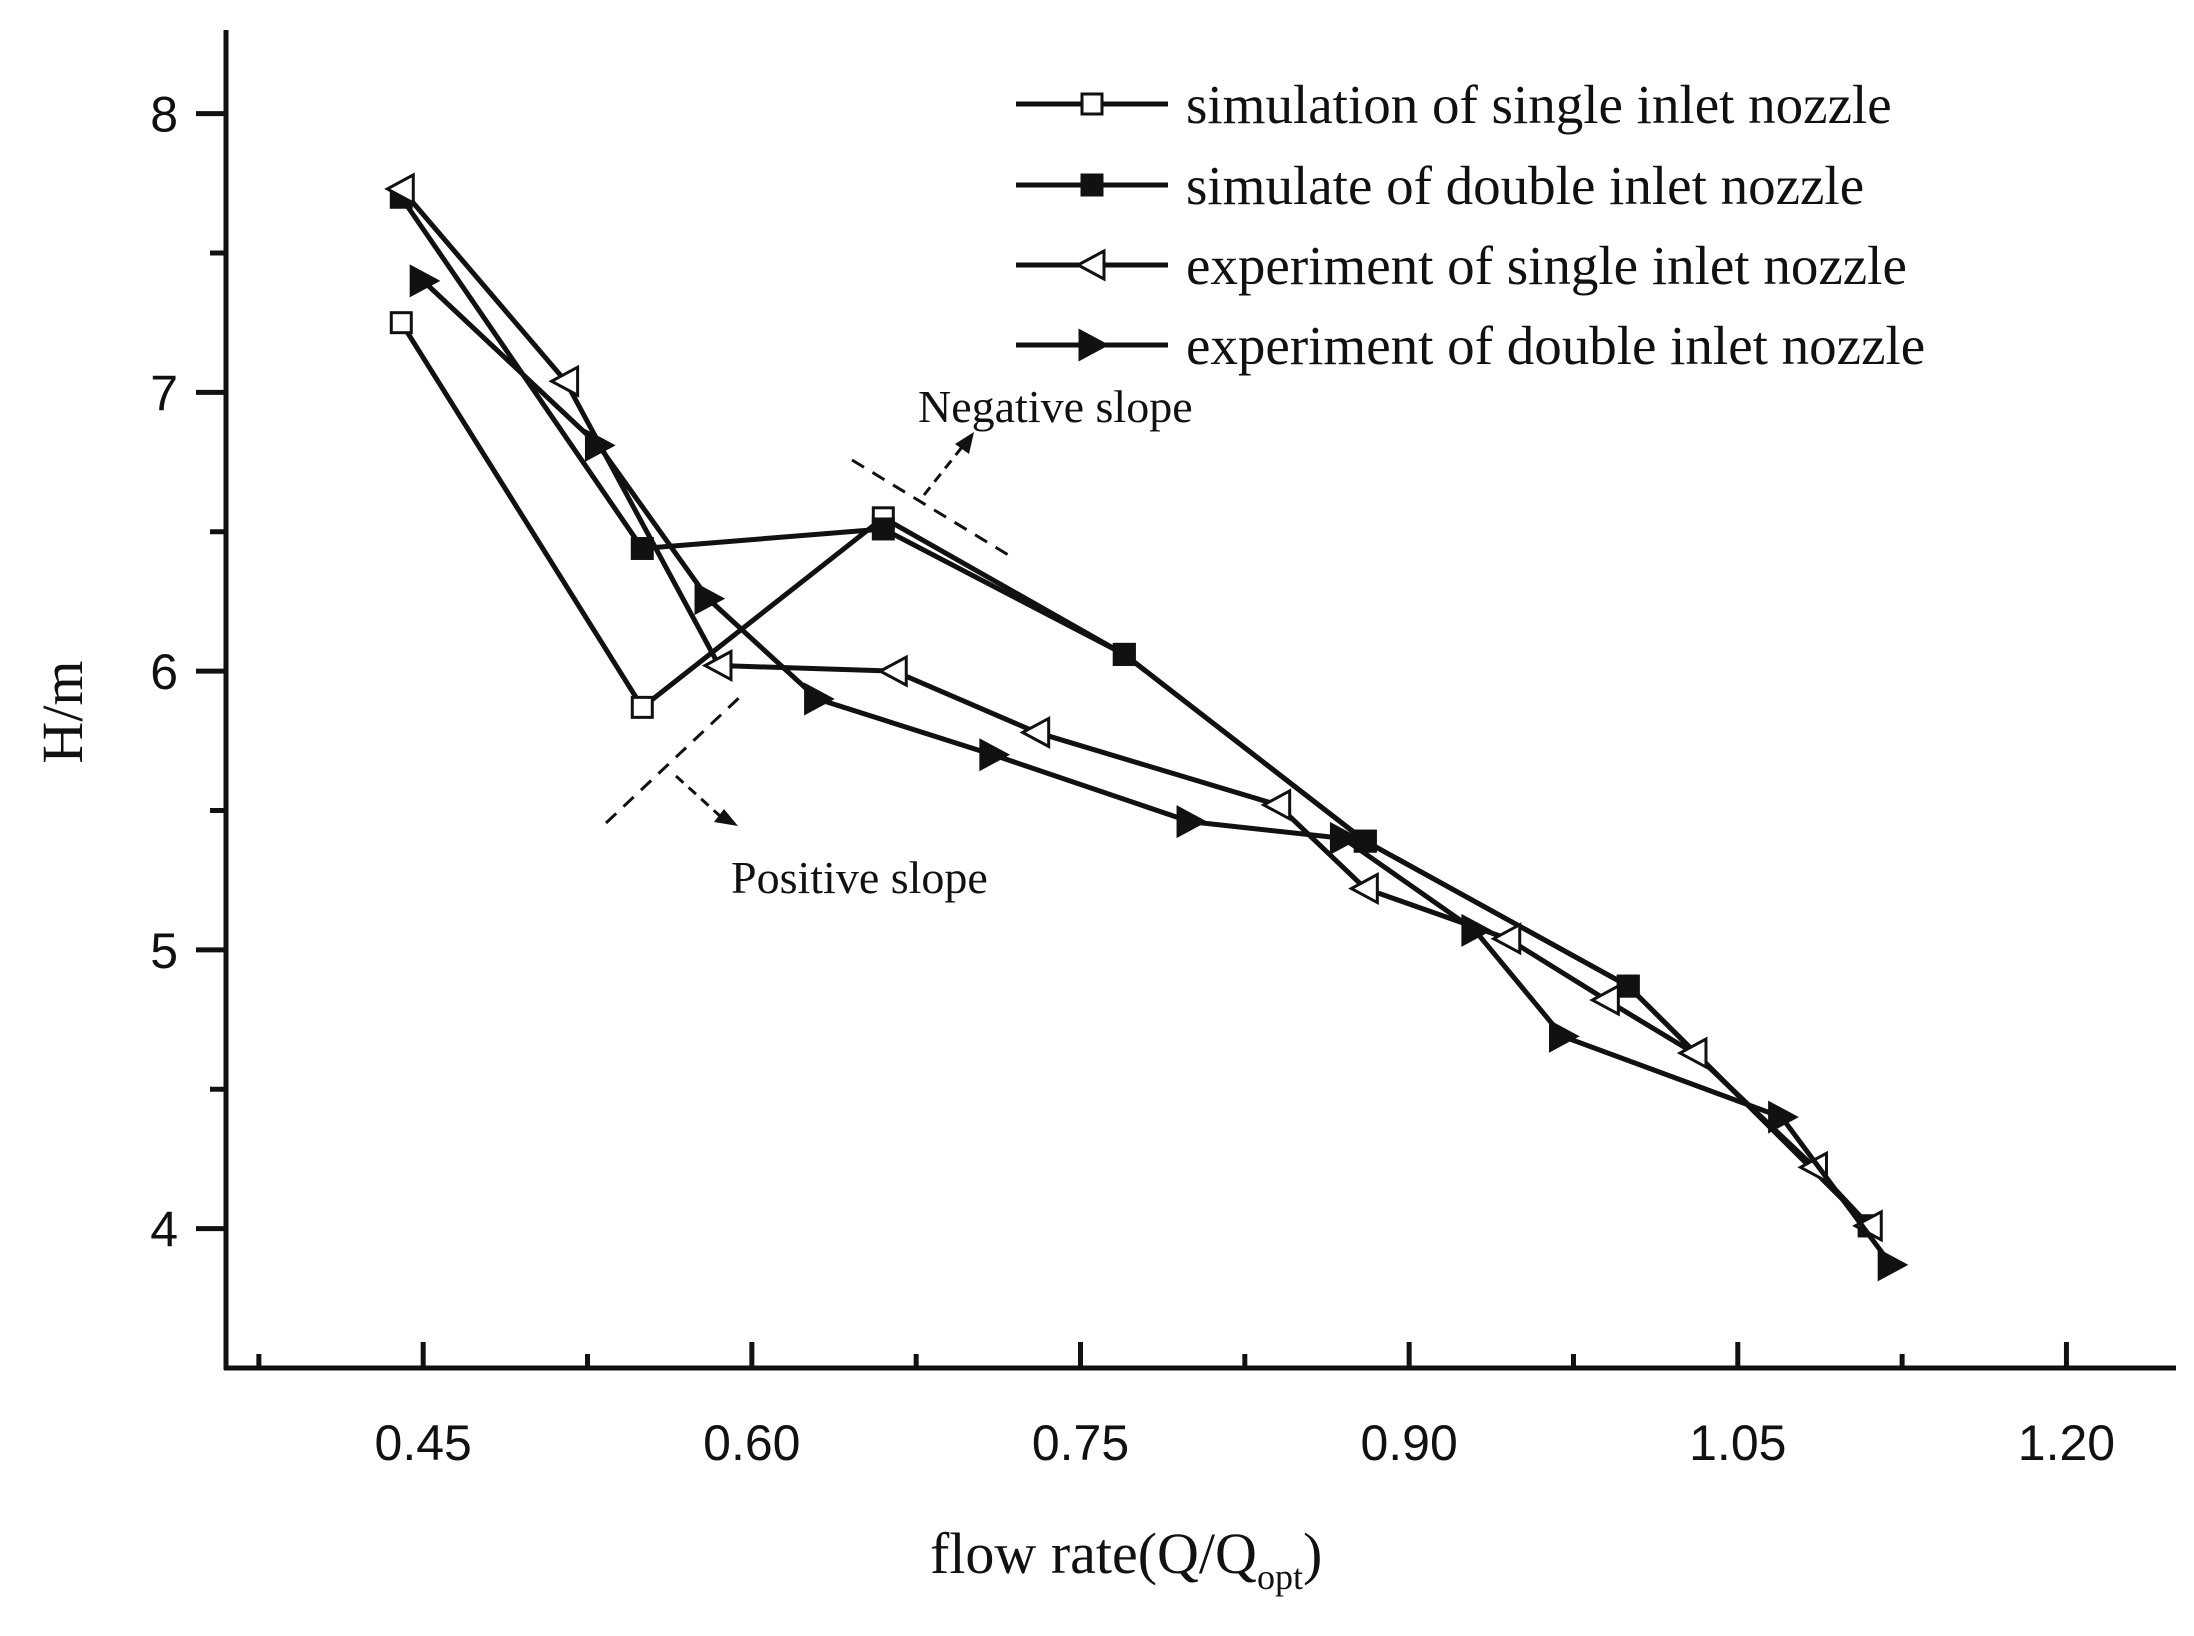 The width and height of the screenshot is (2194, 1636). I want to click on y-tick-label: 6, so click(164, 672).